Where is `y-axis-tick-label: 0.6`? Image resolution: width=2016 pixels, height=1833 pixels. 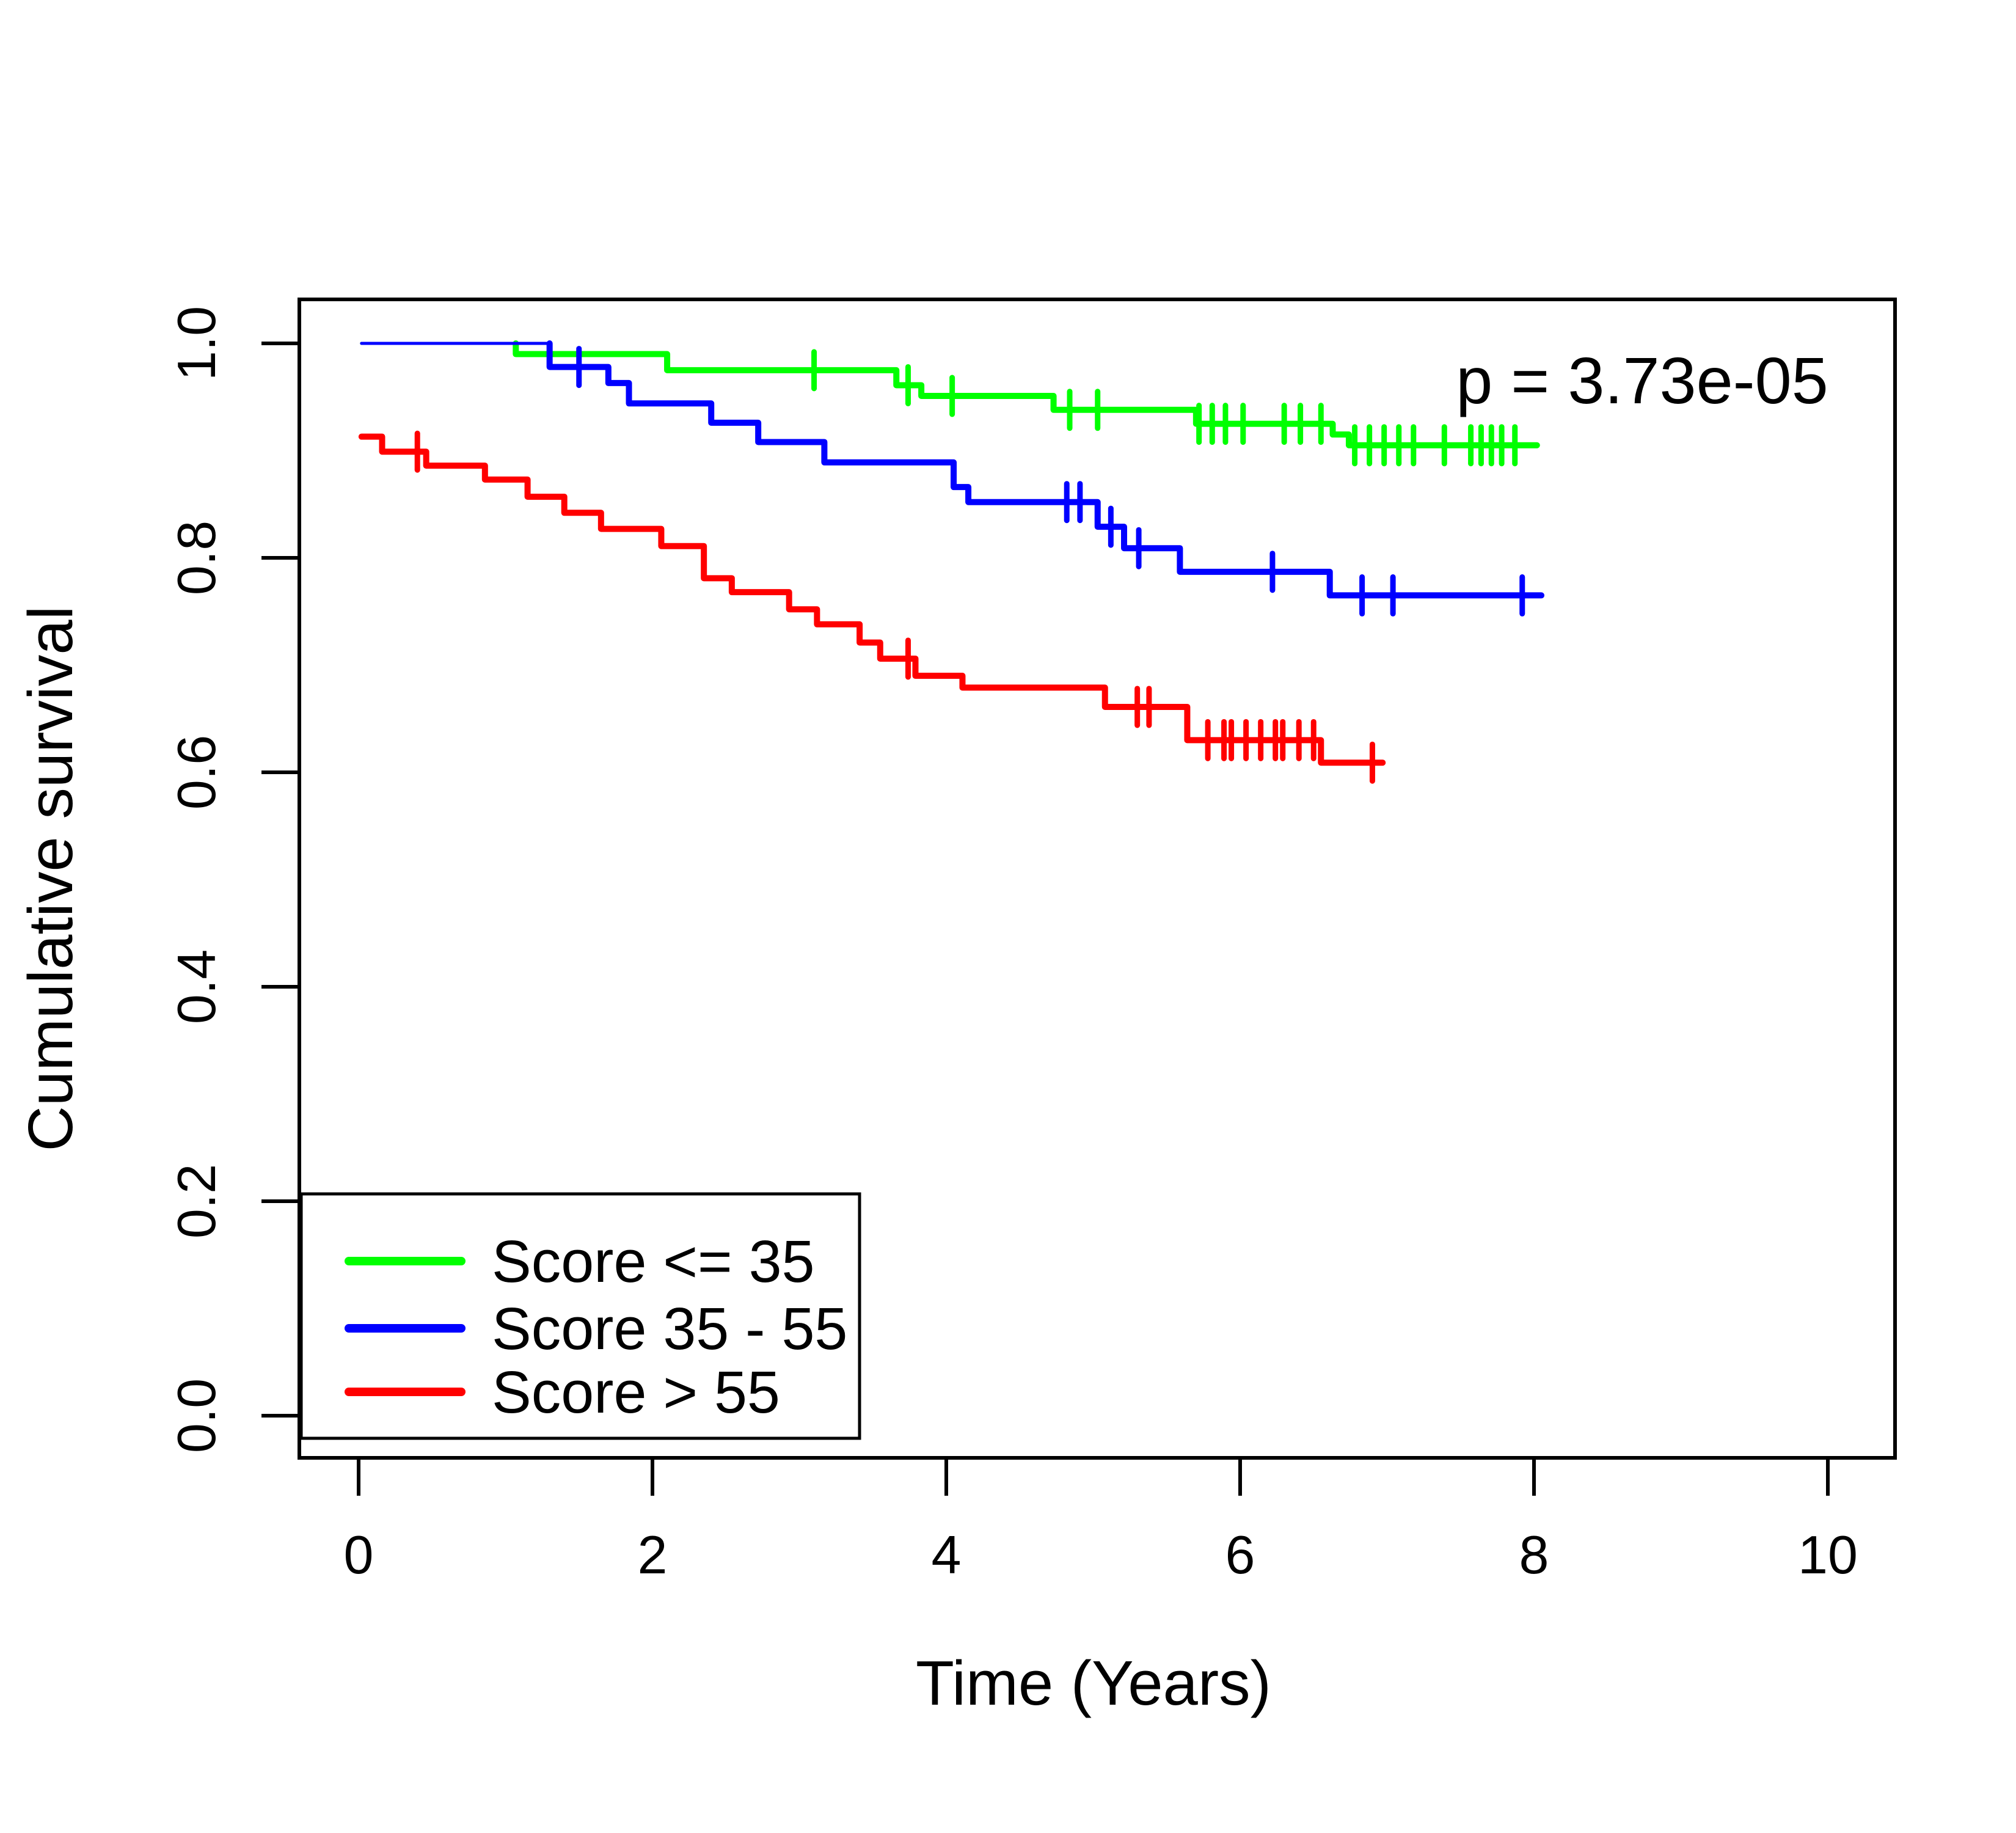
y-axis-tick-label: 0.6 is located at coordinates (197, 772).